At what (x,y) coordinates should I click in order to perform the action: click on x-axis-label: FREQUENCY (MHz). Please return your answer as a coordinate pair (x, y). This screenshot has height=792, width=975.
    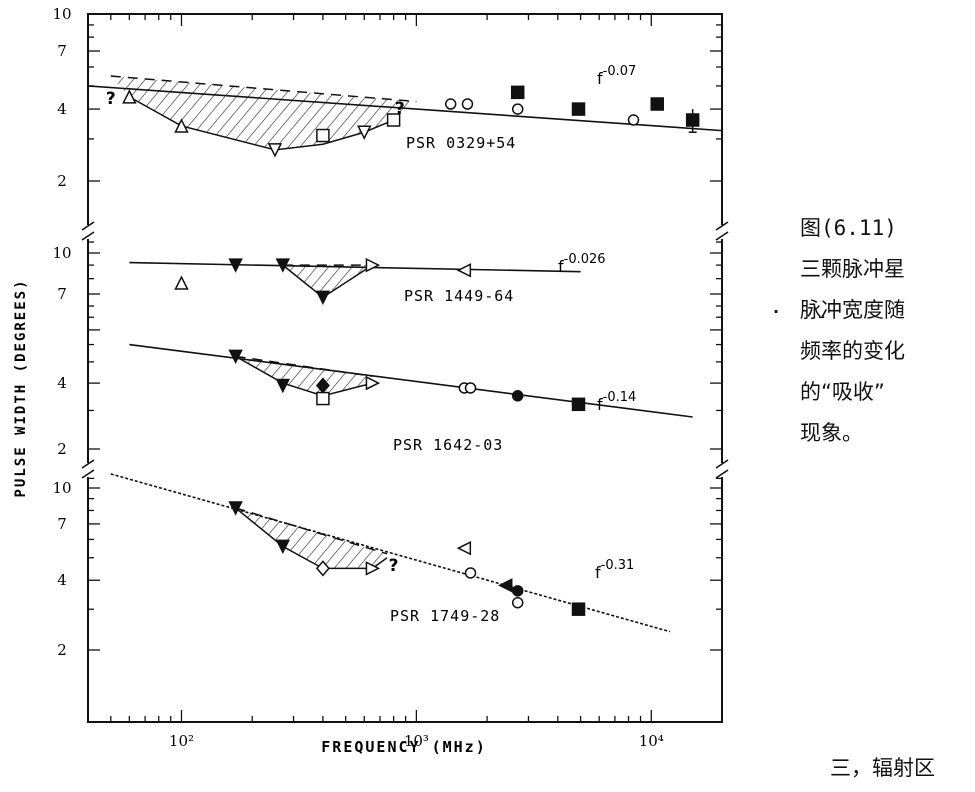
    Looking at the image, I should click on (403, 747).